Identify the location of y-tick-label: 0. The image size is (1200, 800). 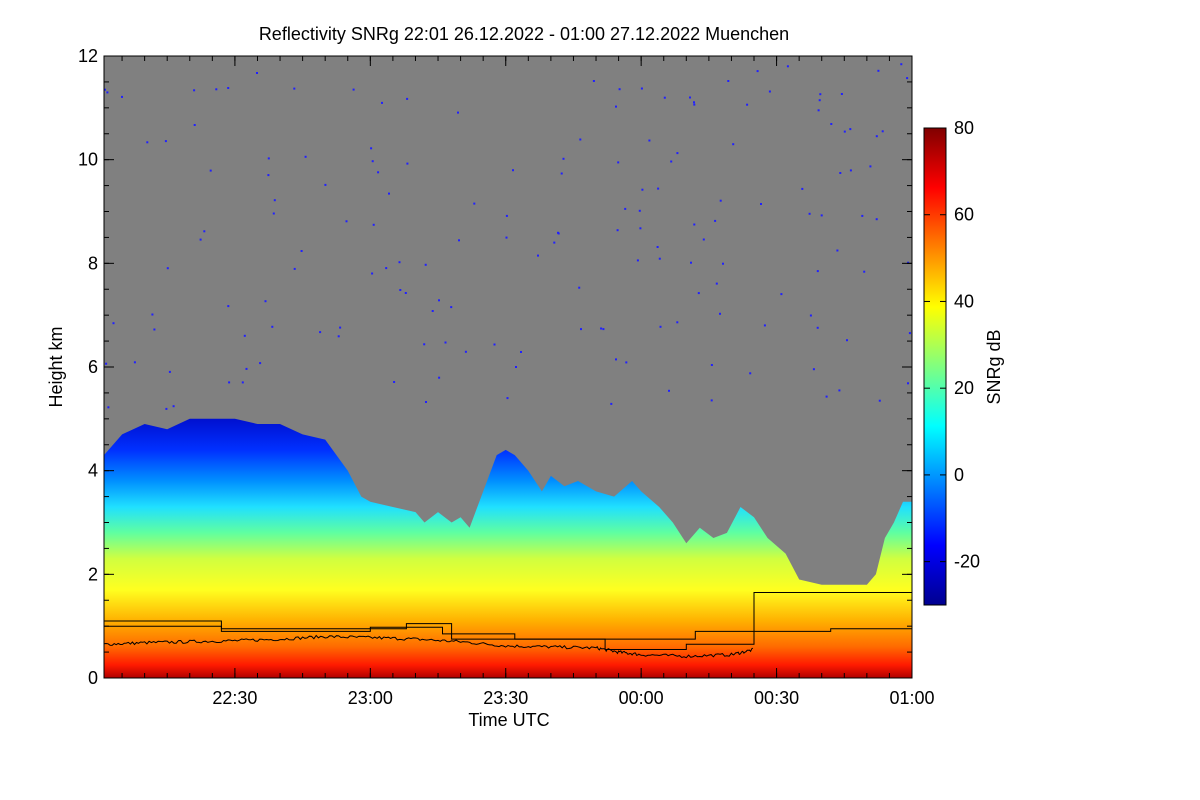
(93, 678).